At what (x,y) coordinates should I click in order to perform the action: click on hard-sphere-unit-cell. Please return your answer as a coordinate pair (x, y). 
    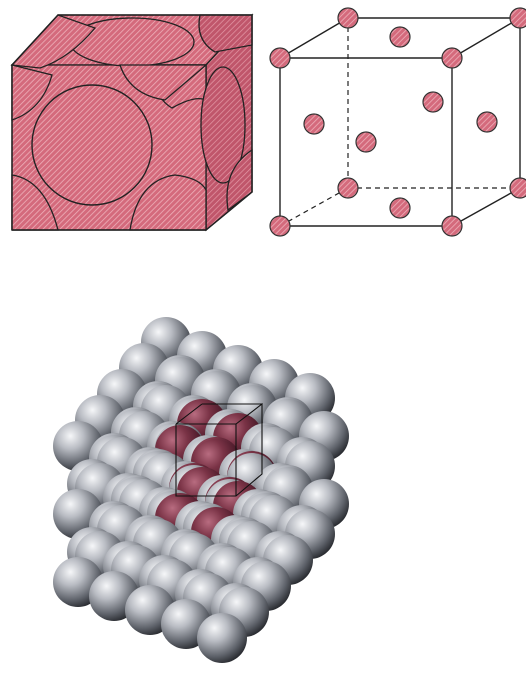
    Looking at the image, I should click on (132, 122).